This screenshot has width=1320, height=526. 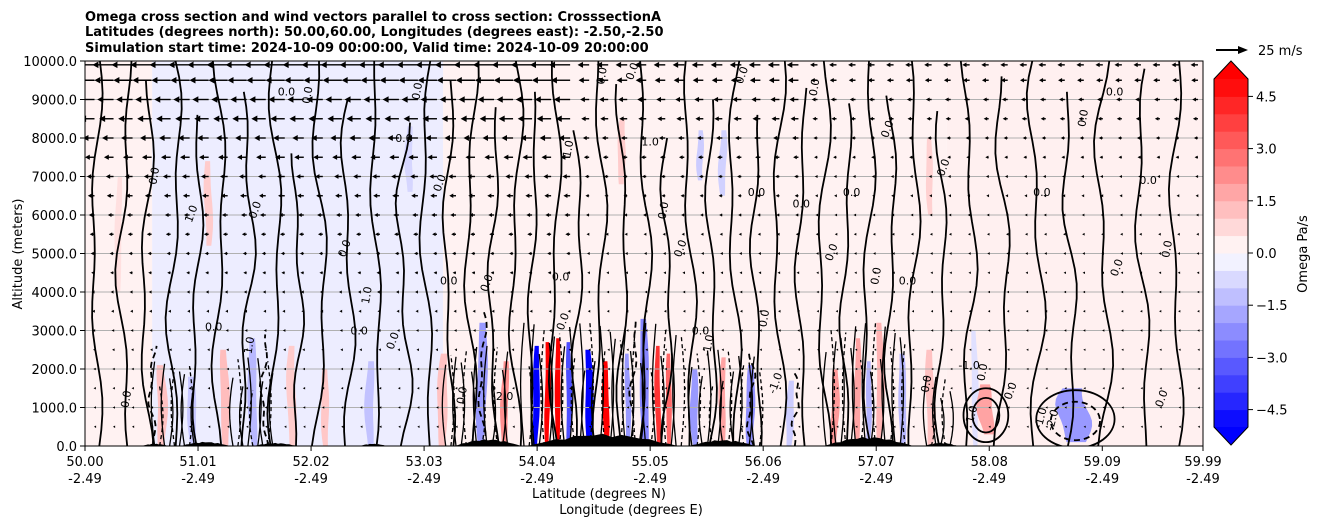 What do you see at coordinates (1280, 51) in the screenshot?
I see `quiver-key-label: 25 m/s` at bounding box center [1280, 51].